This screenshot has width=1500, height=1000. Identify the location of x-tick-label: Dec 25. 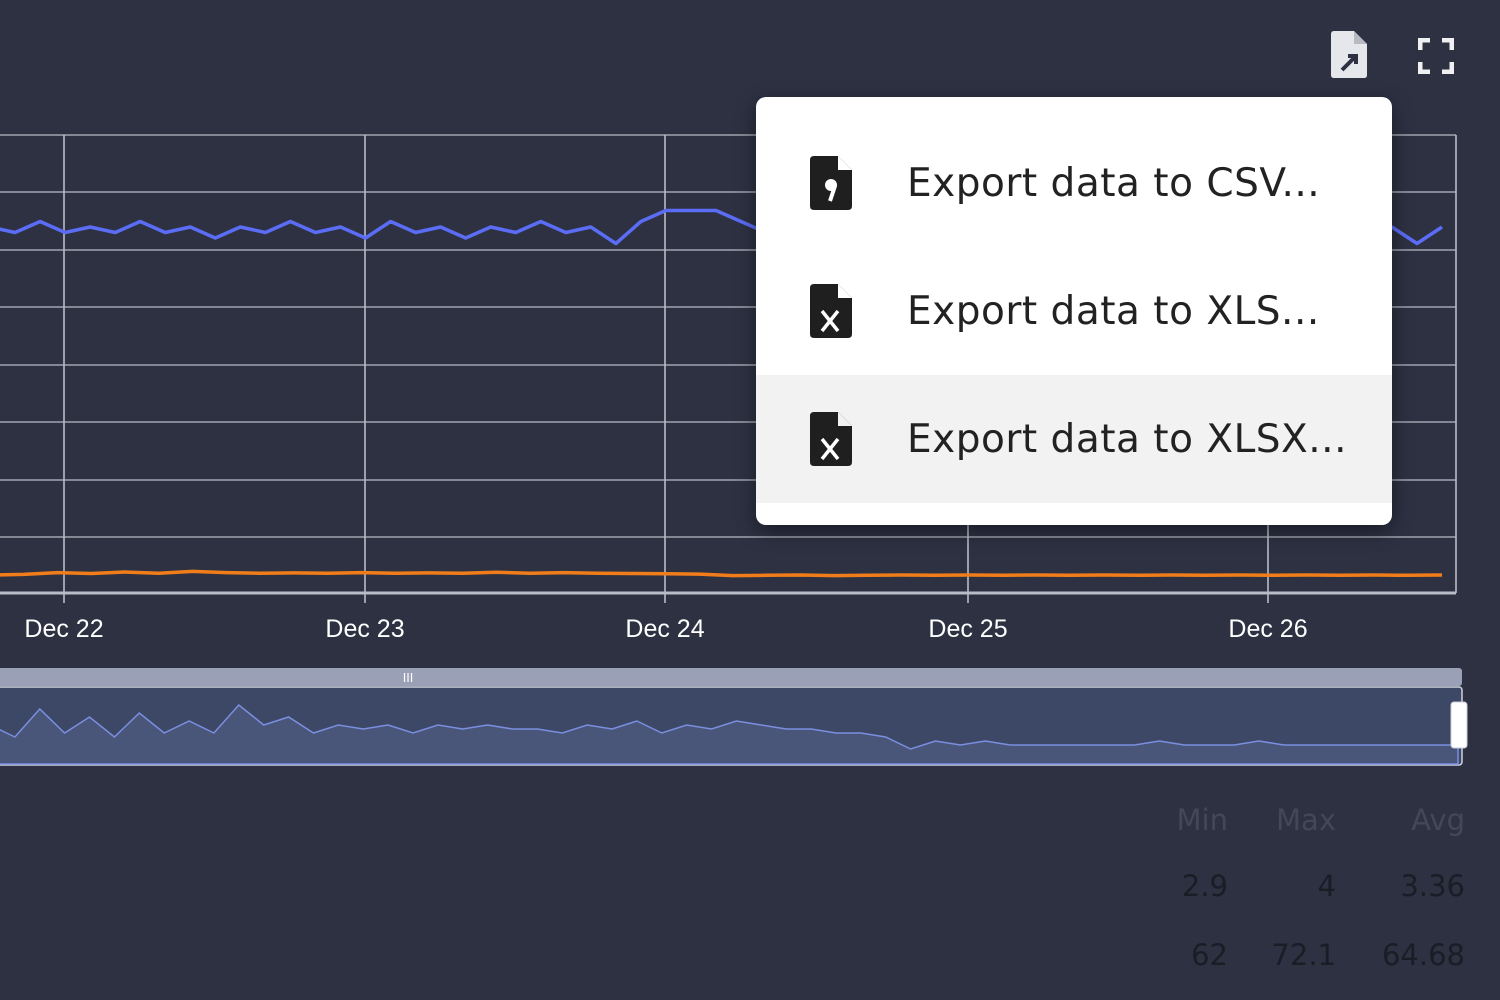
(967, 629).